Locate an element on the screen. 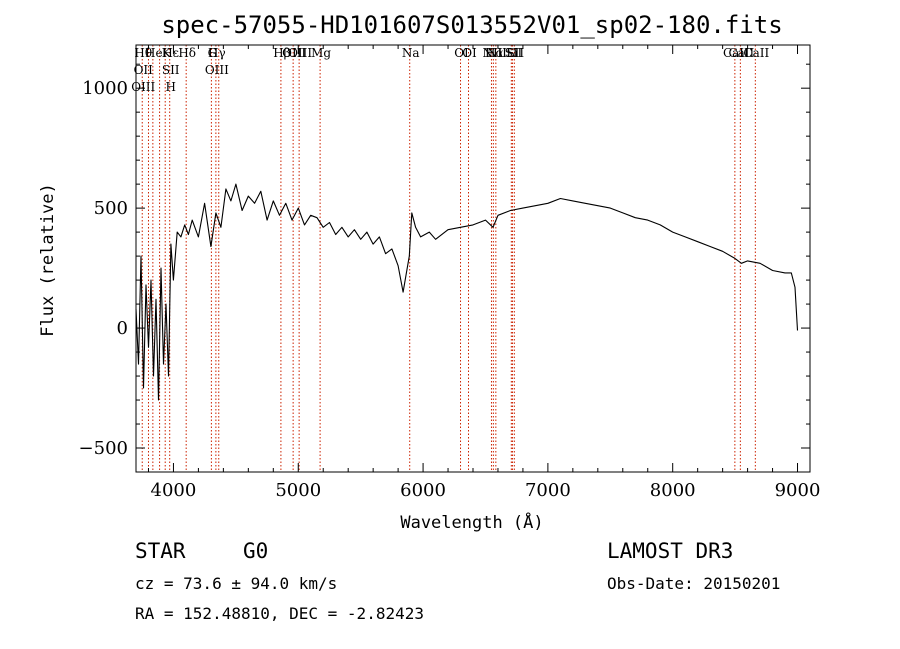  line-marker-label: He is located at coordinates (154, 53).